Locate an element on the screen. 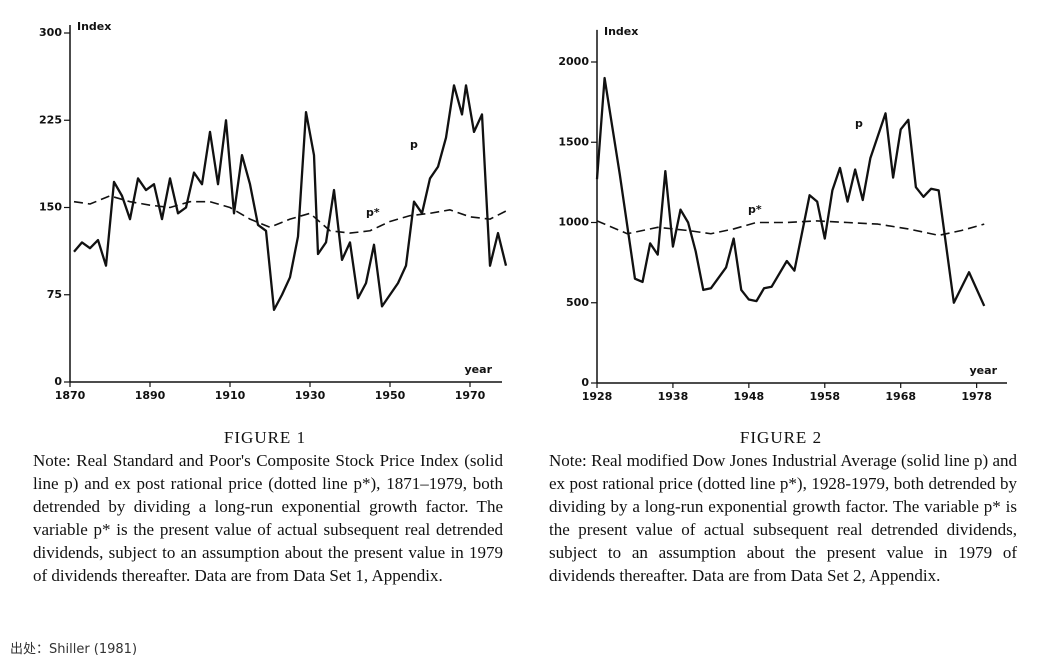 This screenshot has width=1039, height=667. y-tick-label: 500 is located at coordinates (577, 302).